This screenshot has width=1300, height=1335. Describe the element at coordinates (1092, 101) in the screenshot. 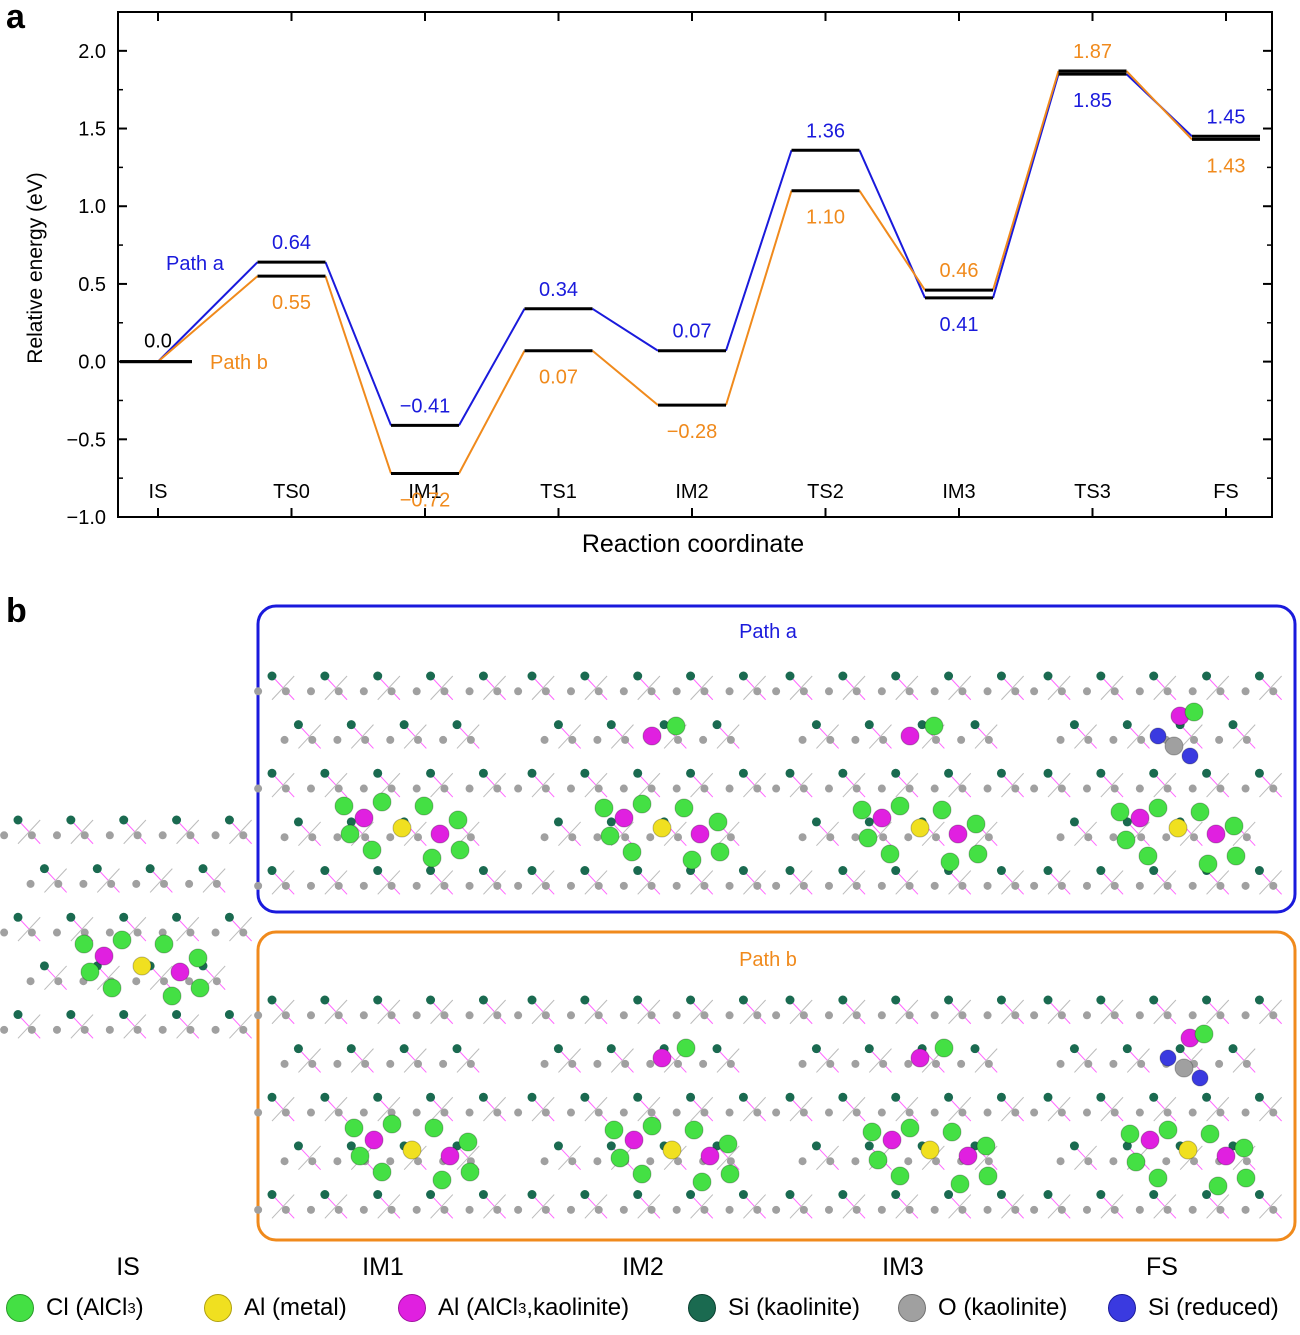

I see `data-label-path-a: 1.85` at that location.